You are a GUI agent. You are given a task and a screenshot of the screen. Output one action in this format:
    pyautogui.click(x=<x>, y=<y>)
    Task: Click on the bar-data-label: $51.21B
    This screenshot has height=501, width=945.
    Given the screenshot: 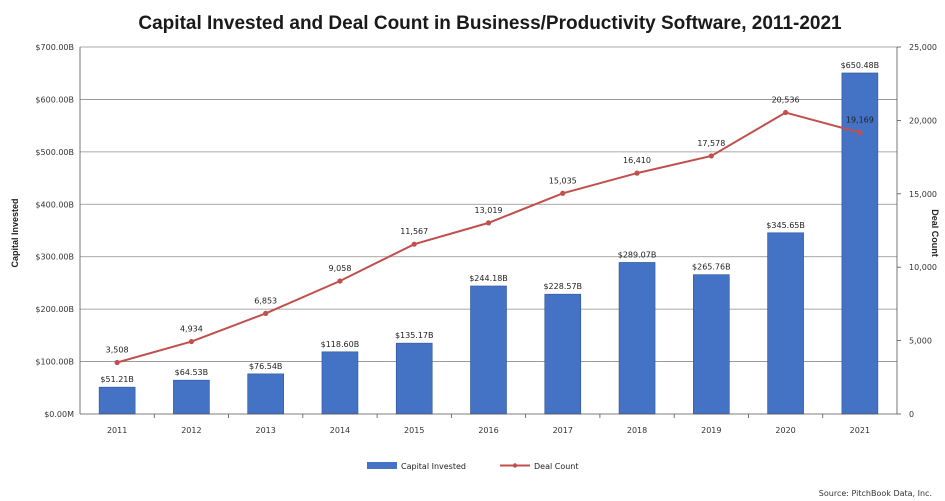 What is the action you would take?
    pyautogui.click(x=116, y=379)
    